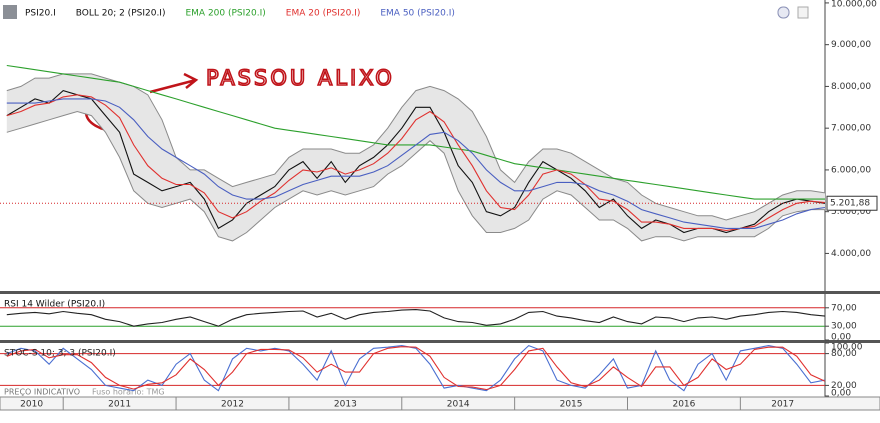  Describe the element at coordinates (844, 354) in the screenshot. I see `y-tick-label: 80,00` at that location.